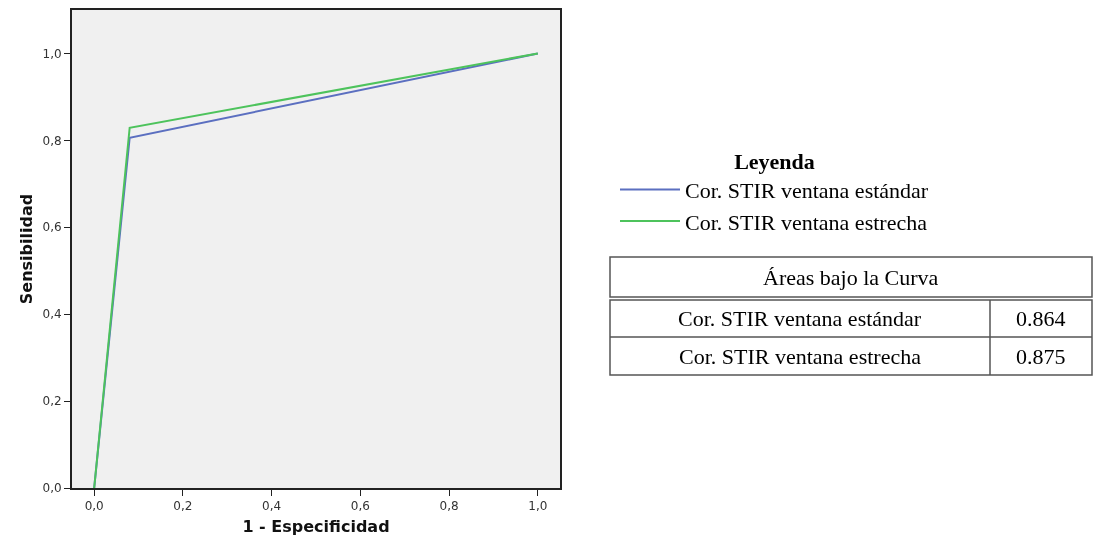 Image resolution: width=1095 pixels, height=551 pixels. What do you see at coordinates (52, 53) in the screenshot?
I see `y-tick-label: 1,0` at bounding box center [52, 53].